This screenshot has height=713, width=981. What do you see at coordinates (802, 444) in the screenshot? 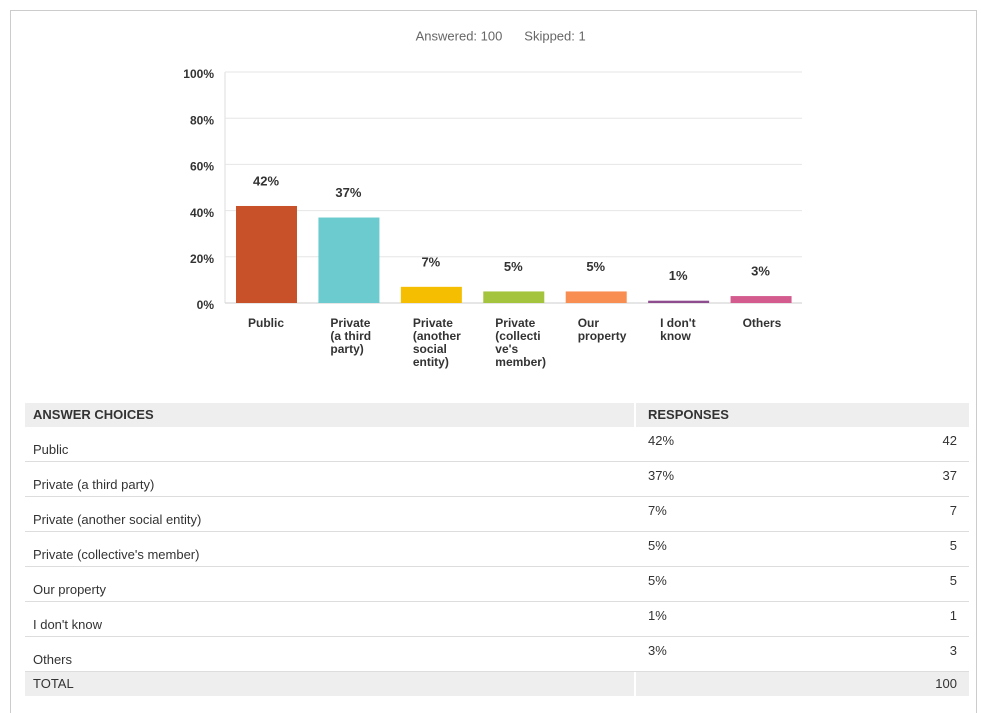
I see `response-cell: 42% 42` at bounding box center [802, 444].